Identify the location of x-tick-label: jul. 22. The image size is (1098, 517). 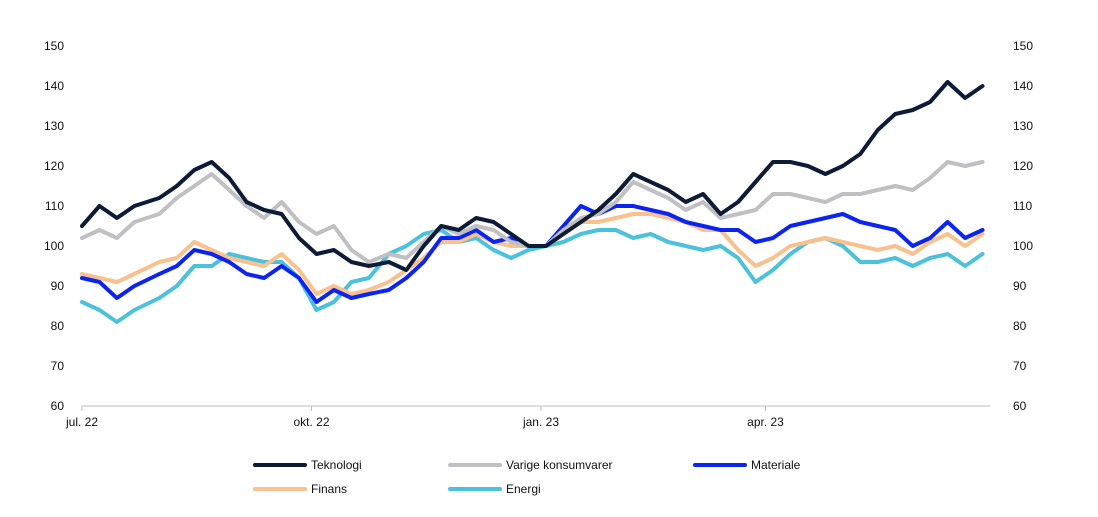
(81, 422).